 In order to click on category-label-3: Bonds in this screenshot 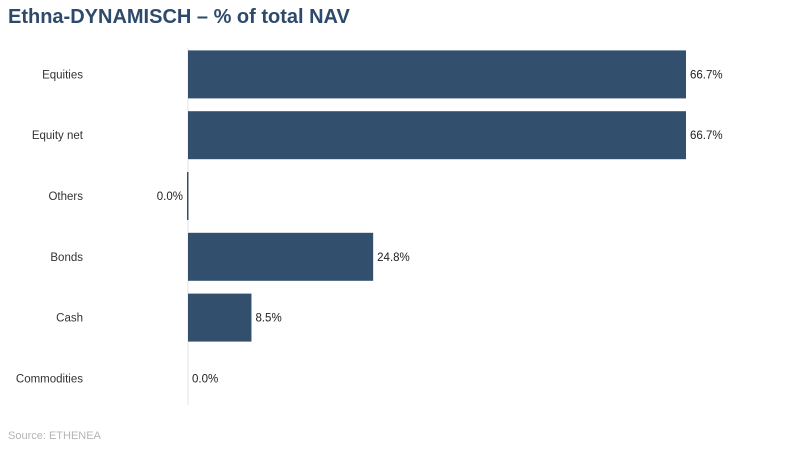, I will do `click(66, 258)`.